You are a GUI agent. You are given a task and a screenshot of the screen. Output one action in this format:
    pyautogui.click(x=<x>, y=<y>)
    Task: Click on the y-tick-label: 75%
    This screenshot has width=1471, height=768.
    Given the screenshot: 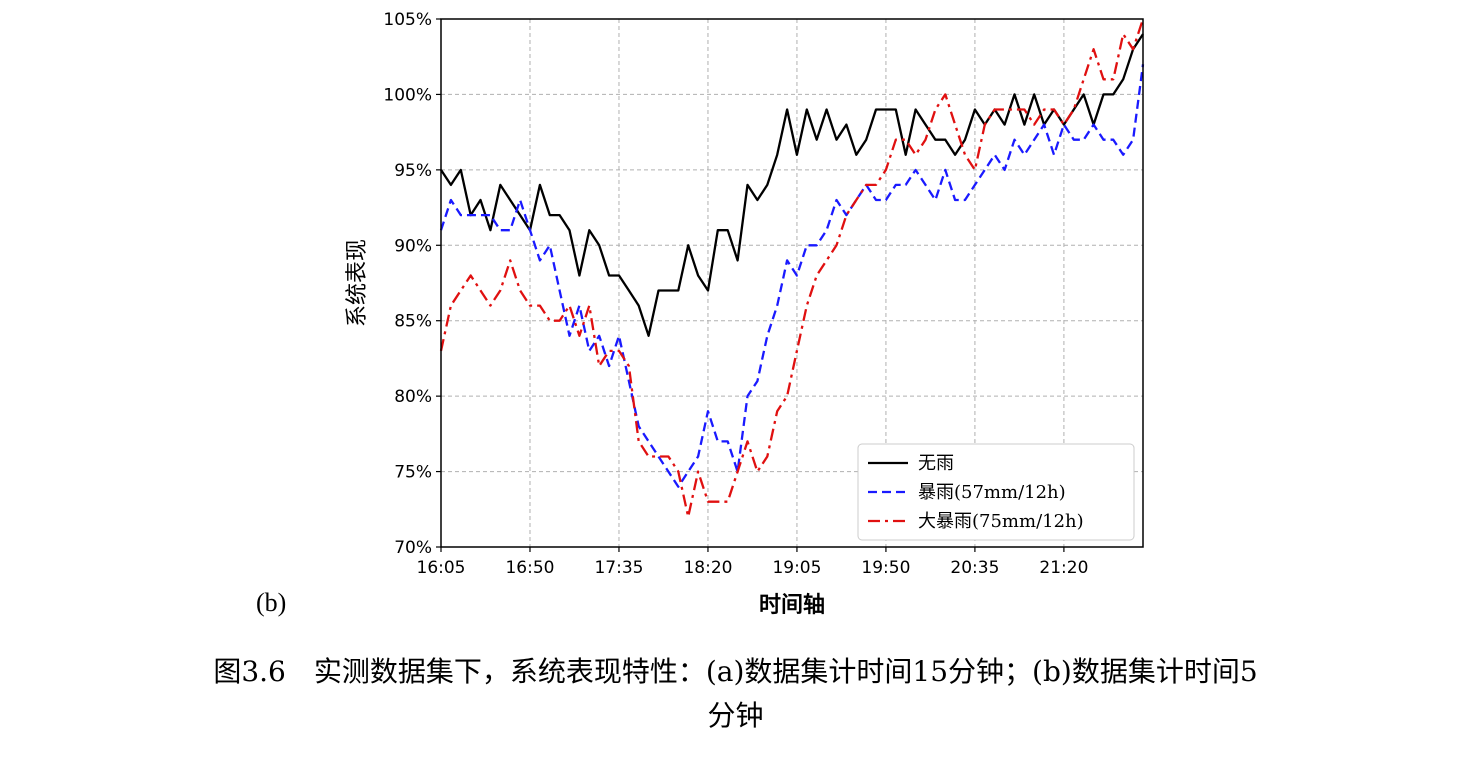 What is the action you would take?
    pyautogui.click(x=413, y=473)
    